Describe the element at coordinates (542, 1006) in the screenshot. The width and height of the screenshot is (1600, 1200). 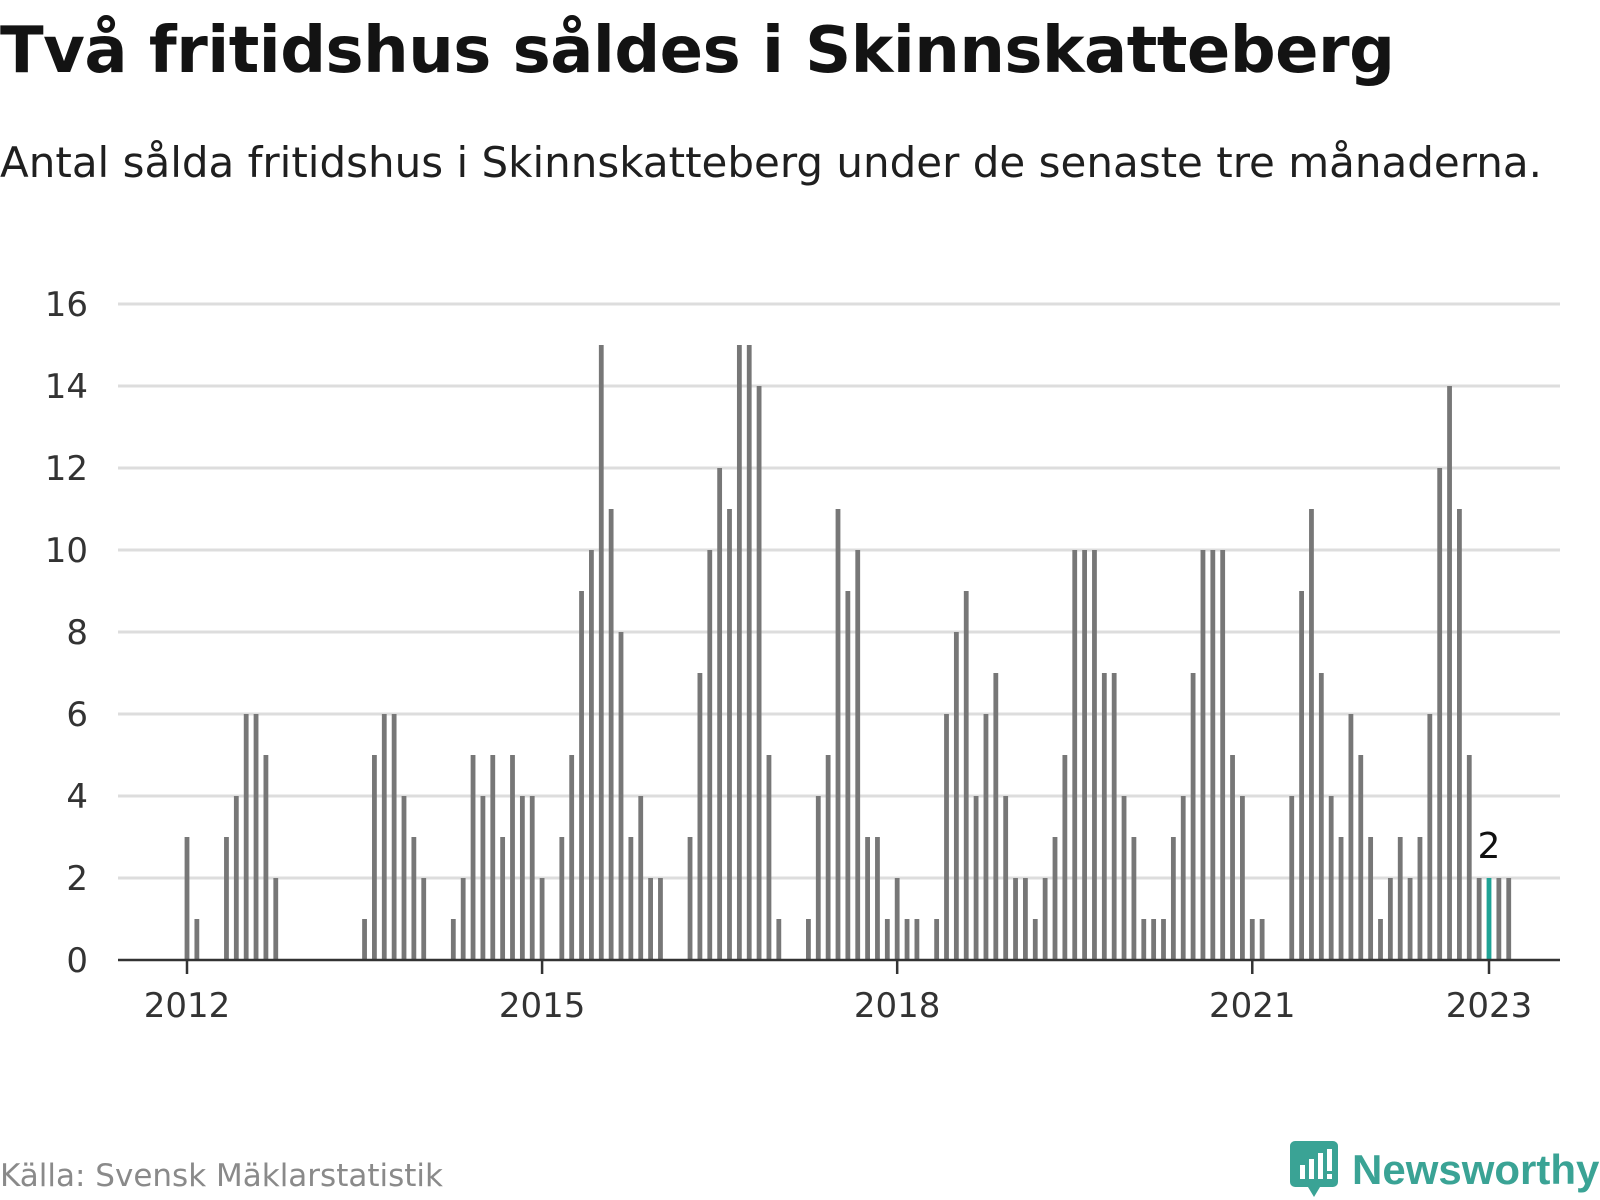
I see `x-tick-label: 2015` at that location.